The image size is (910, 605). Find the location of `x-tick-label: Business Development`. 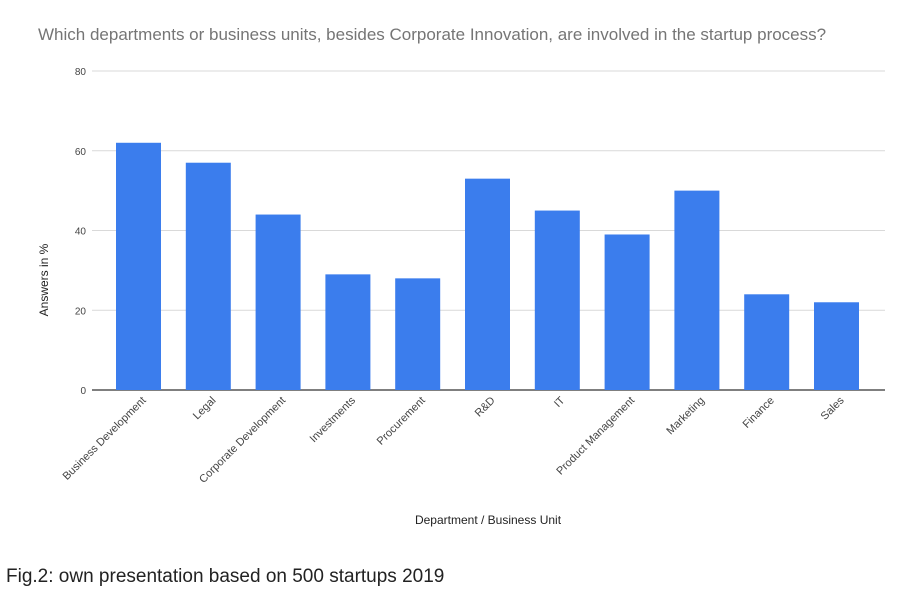

x-tick-label: Business Development is located at coordinates (105, 439).